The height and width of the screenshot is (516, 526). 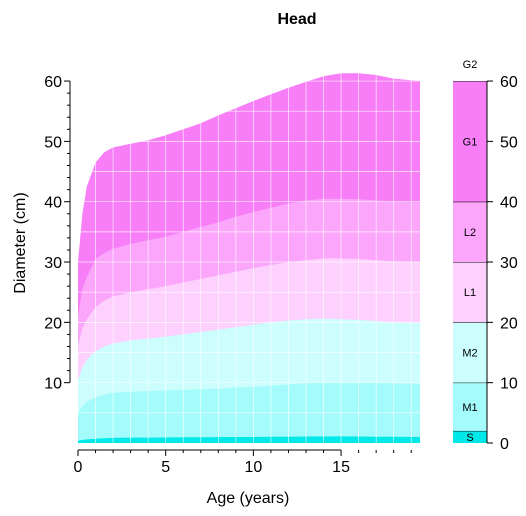 I want to click on zone-block-l1, so click(x=470, y=292).